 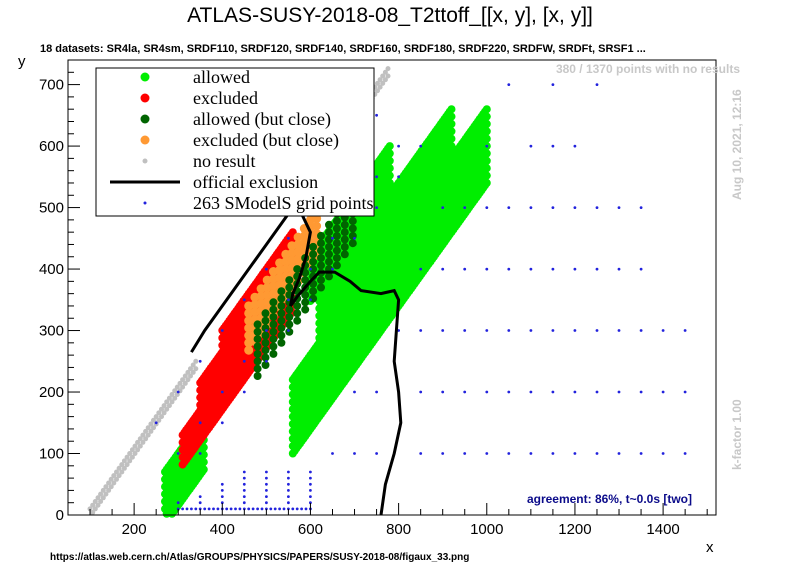 I want to click on legend-label: no result, so click(x=224, y=161).